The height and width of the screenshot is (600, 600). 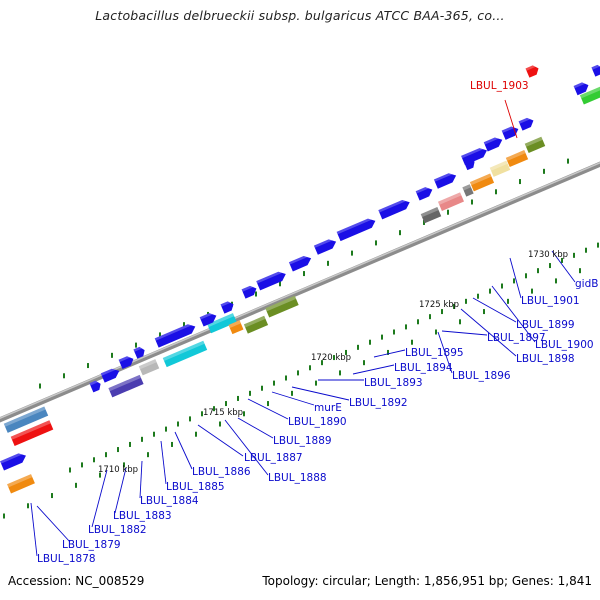 I want to click on gene-gidB, so click(x=589, y=95).